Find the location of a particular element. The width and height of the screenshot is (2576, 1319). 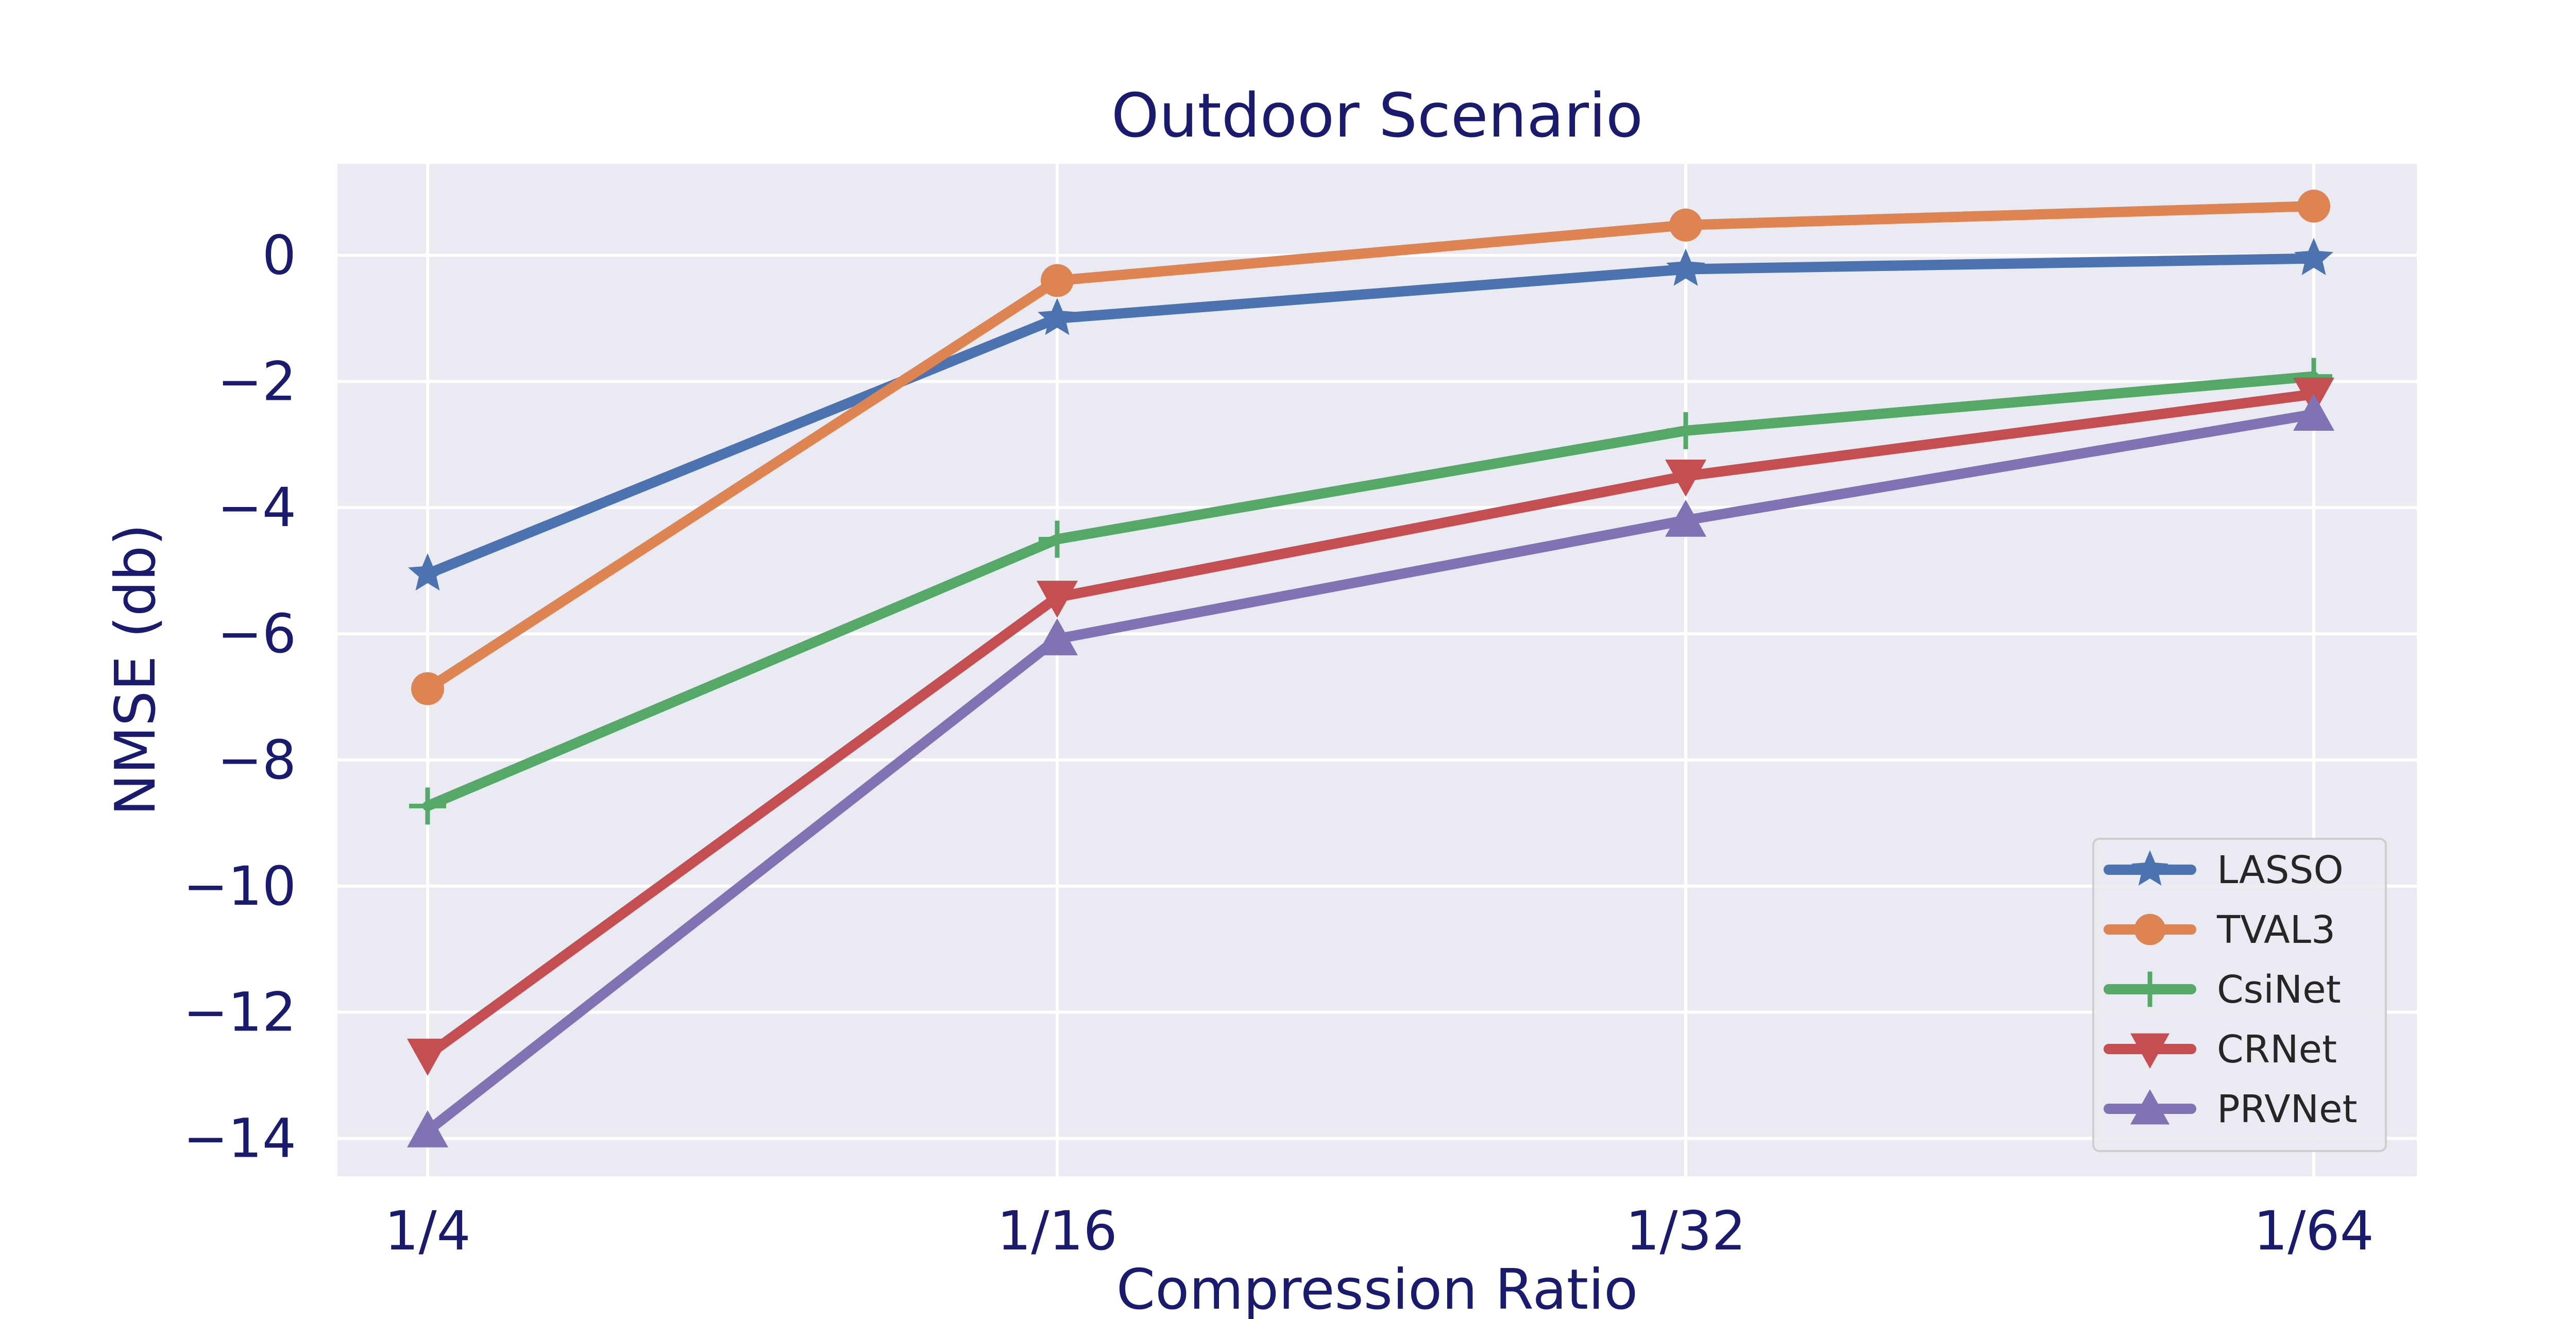

y-axis-label: NMSE (db) is located at coordinates (136, 670).